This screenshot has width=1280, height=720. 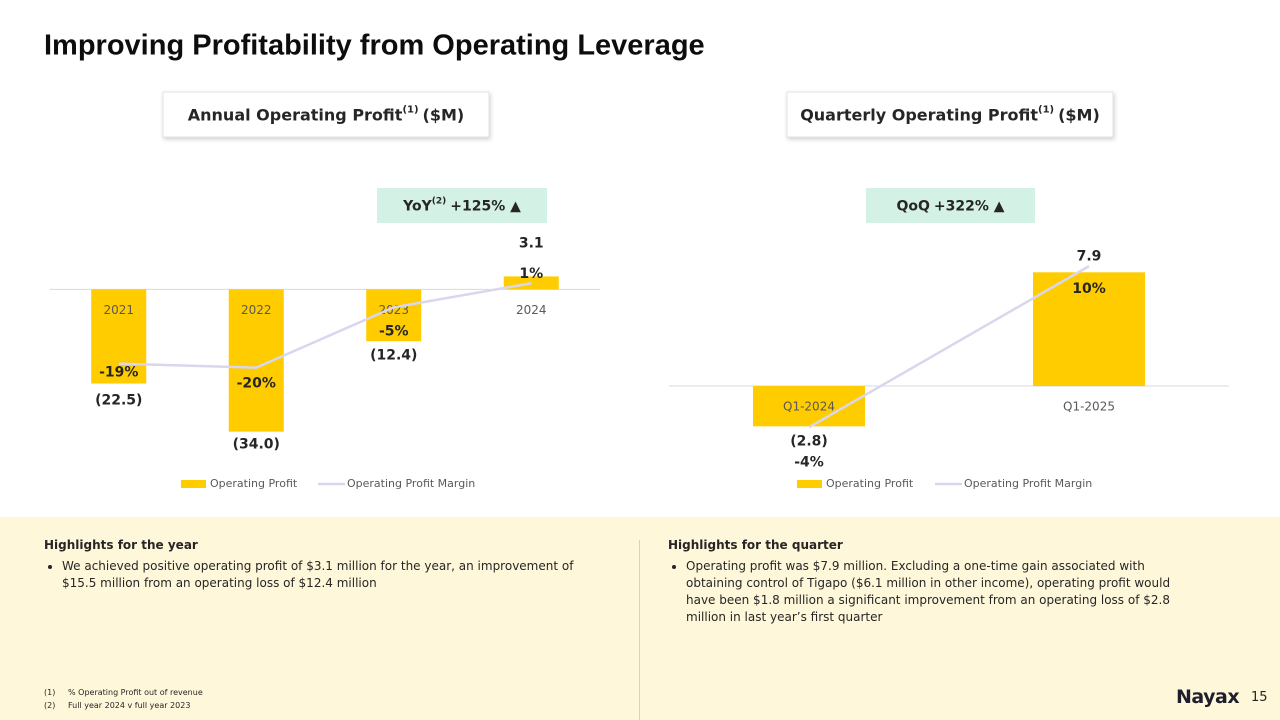 I want to click on line-value-label: 1%, so click(x=531, y=274).